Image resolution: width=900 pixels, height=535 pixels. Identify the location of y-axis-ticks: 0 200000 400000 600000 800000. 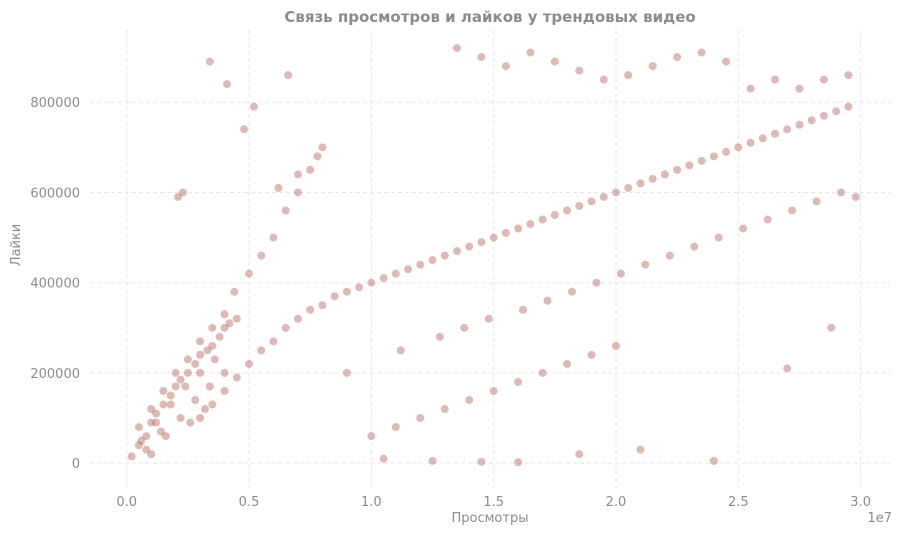
(55, 284).